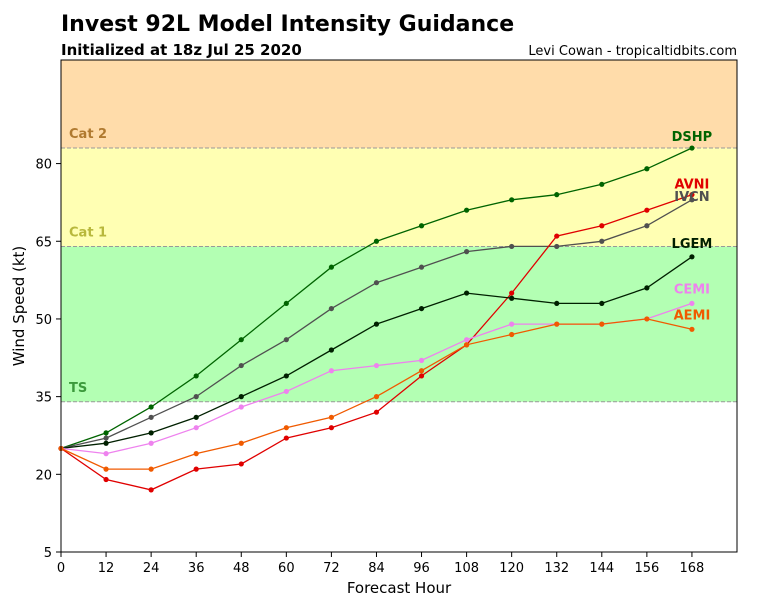 Image resolution: width=768 pixels, height=600 pixels. What do you see at coordinates (399, 588) in the screenshot?
I see `x-axis-label: Forecast Hour` at bounding box center [399, 588].